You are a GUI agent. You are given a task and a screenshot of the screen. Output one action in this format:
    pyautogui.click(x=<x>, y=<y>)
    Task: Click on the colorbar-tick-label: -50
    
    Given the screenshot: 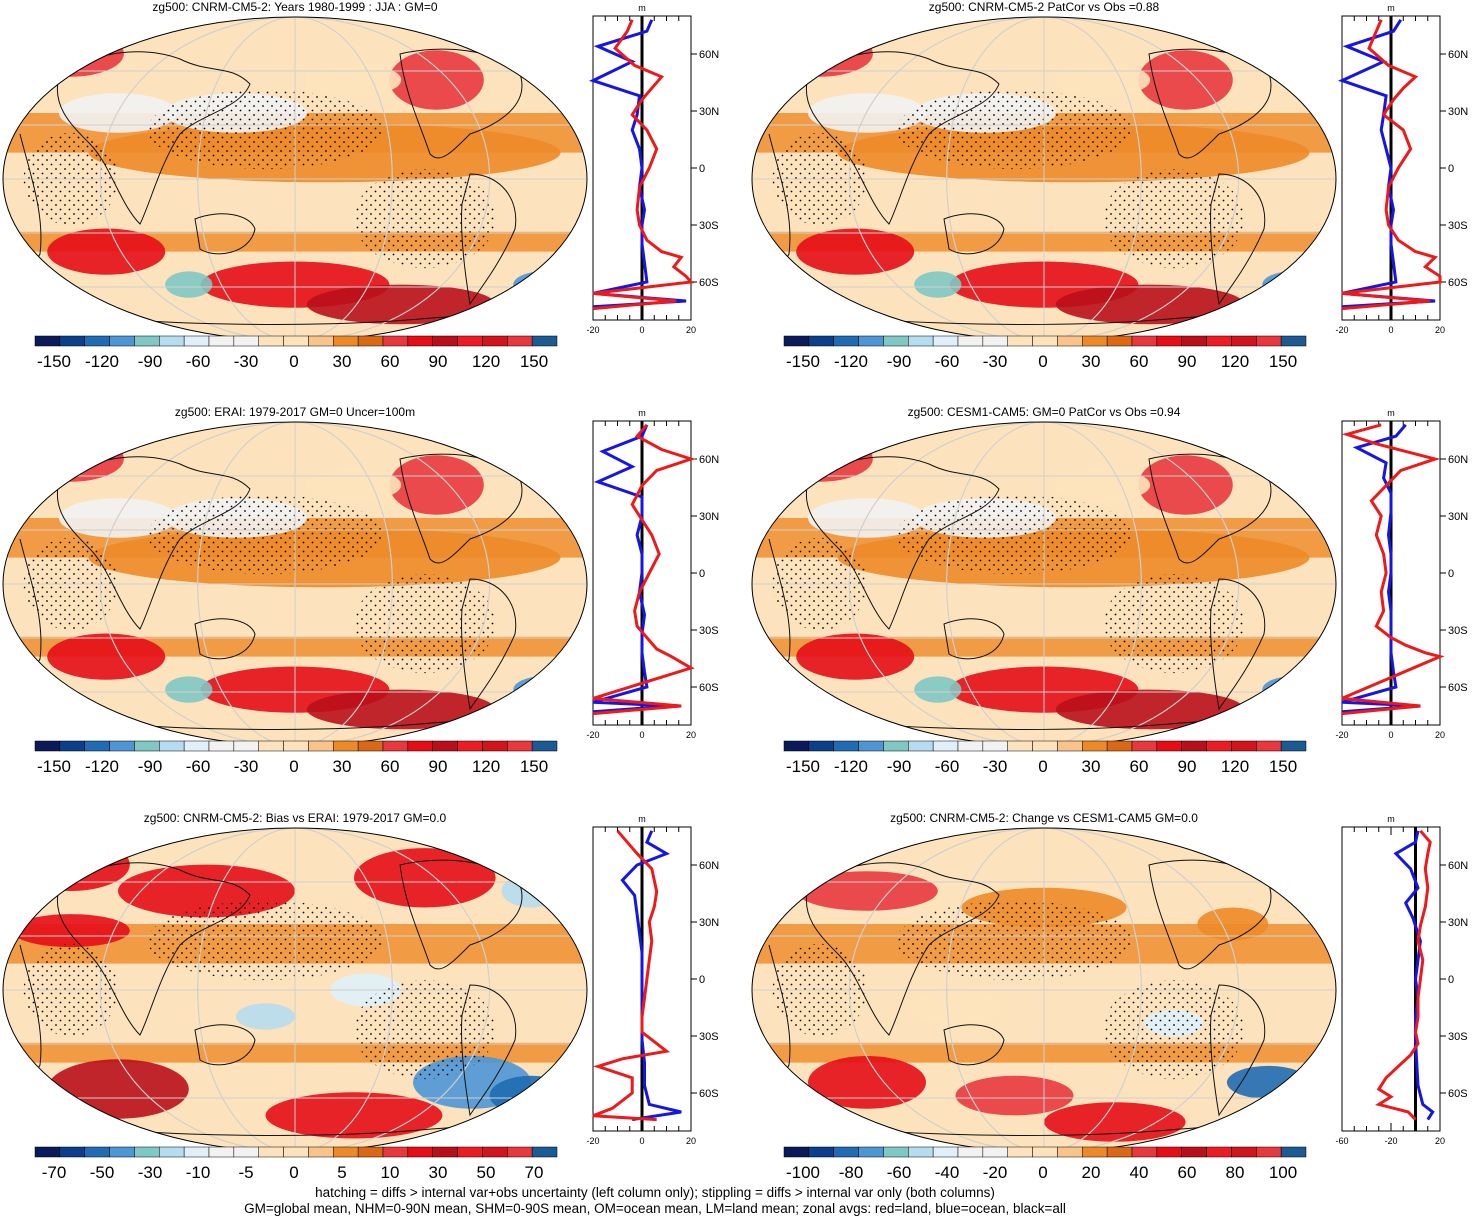 What is the action you would take?
    pyautogui.click(x=102, y=1172)
    